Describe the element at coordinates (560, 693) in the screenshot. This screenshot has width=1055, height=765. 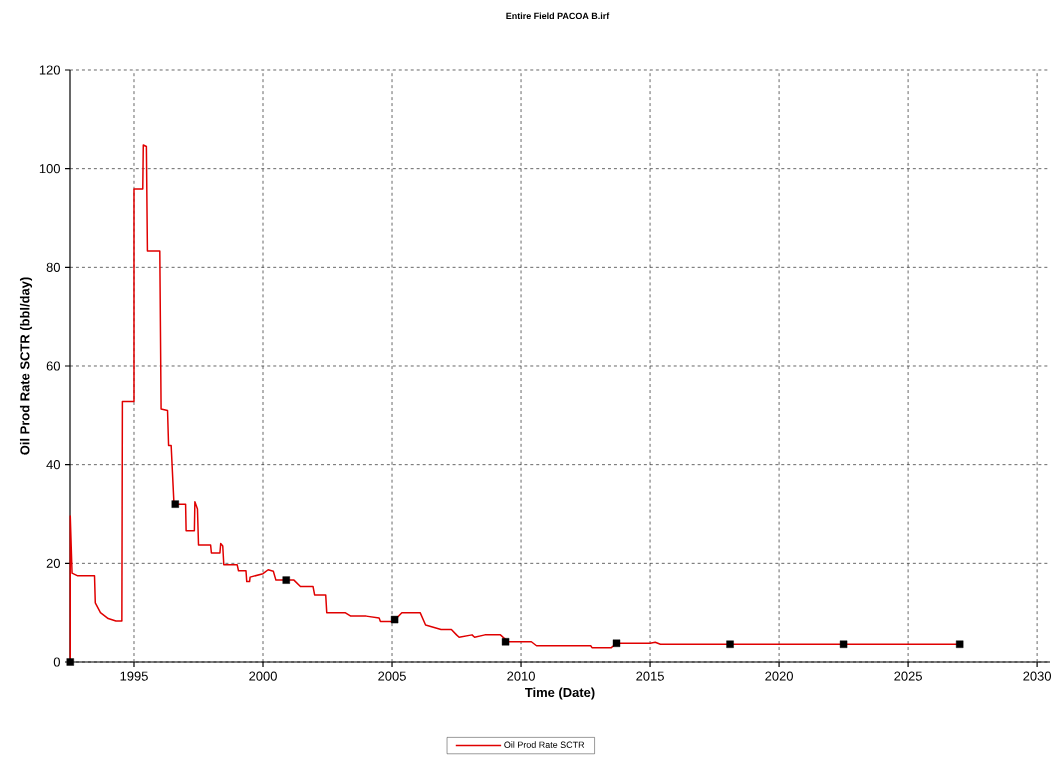
I see `x-axis-title: Time (Date)` at that location.